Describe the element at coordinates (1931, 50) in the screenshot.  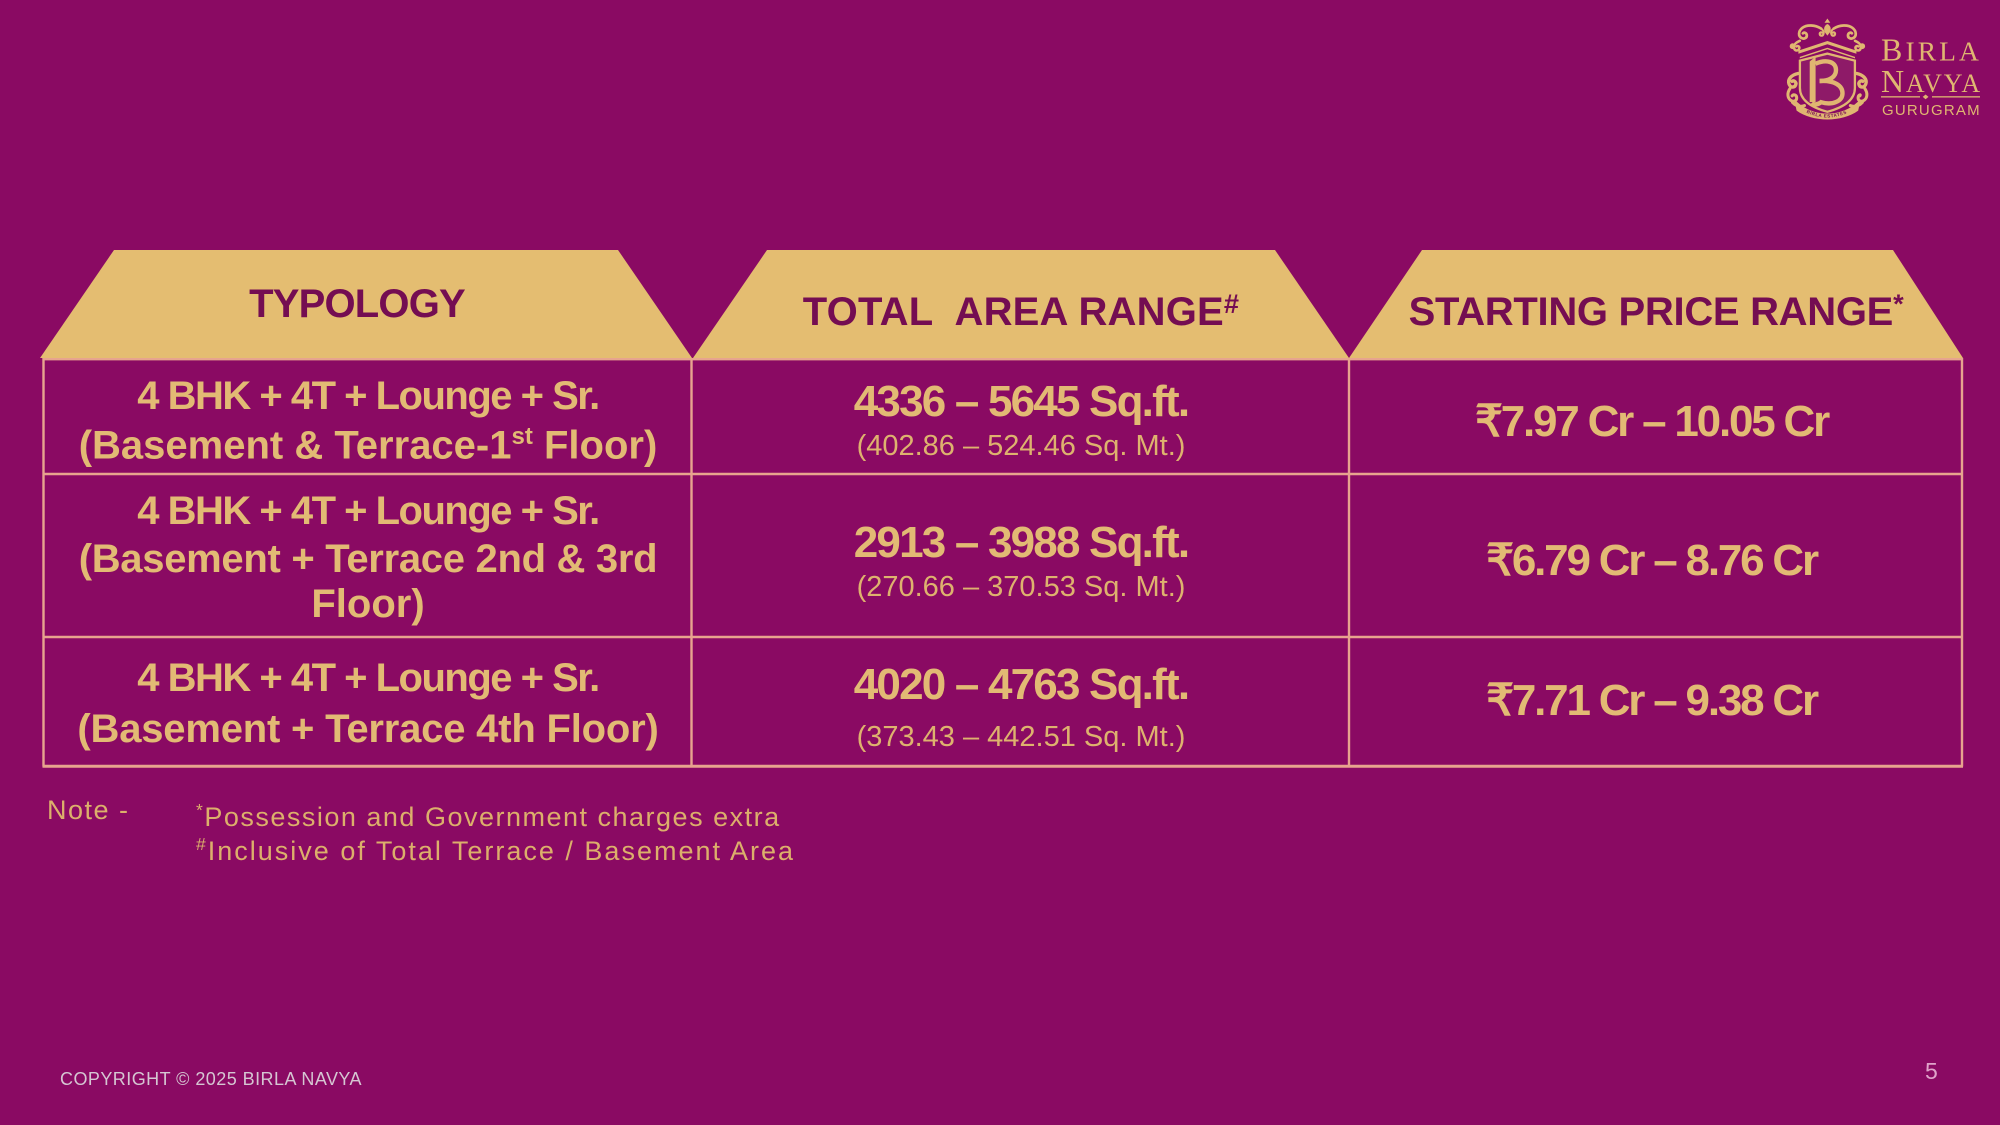
I see `svg-text: BIRLA` at that location.